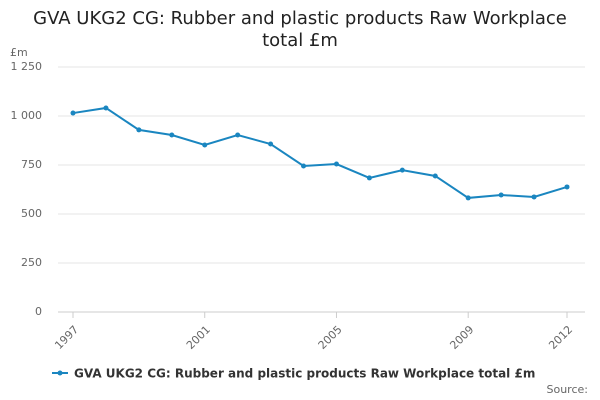 This screenshot has height=400, width=600. I want to click on y-tick-label: 1 250, so click(27, 66).